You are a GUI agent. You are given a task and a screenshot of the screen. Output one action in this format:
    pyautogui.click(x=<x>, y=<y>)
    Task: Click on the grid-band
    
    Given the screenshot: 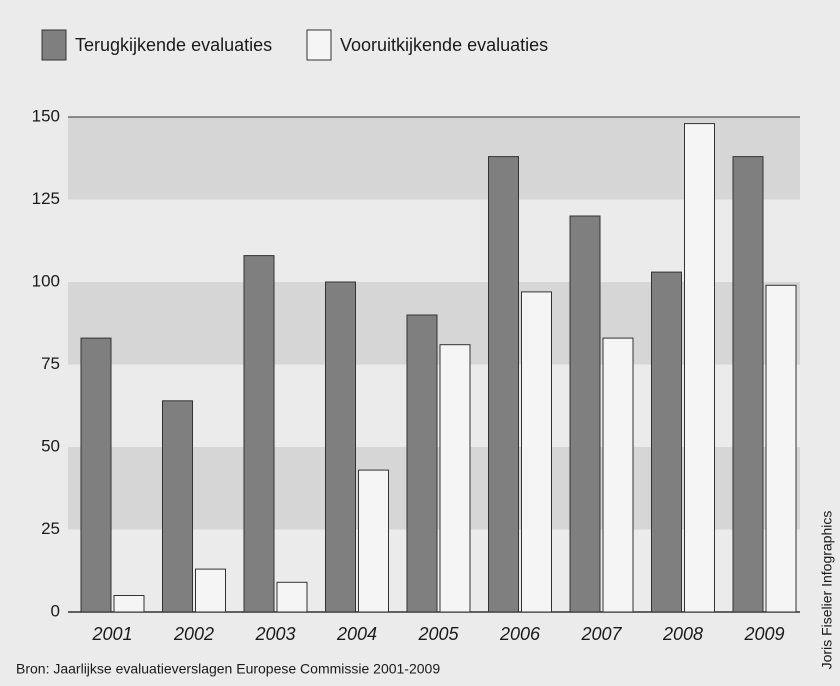 What is the action you would take?
    pyautogui.click(x=434, y=158)
    